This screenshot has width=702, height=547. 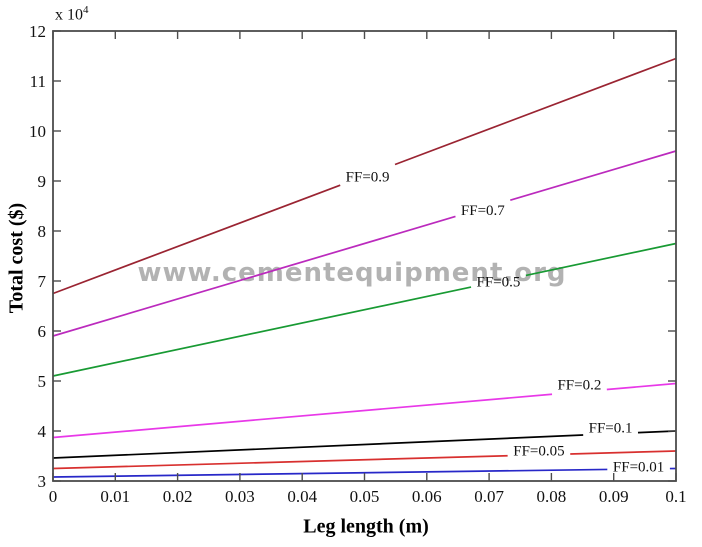 I want to click on x-tick-label: 0, so click(x=53, y=496).